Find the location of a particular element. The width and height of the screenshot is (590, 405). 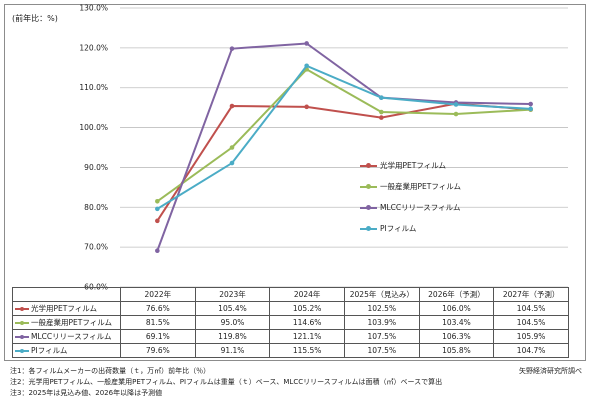

source-credit: 矢野経済研究所調べ is located at coordinates (550, 371).